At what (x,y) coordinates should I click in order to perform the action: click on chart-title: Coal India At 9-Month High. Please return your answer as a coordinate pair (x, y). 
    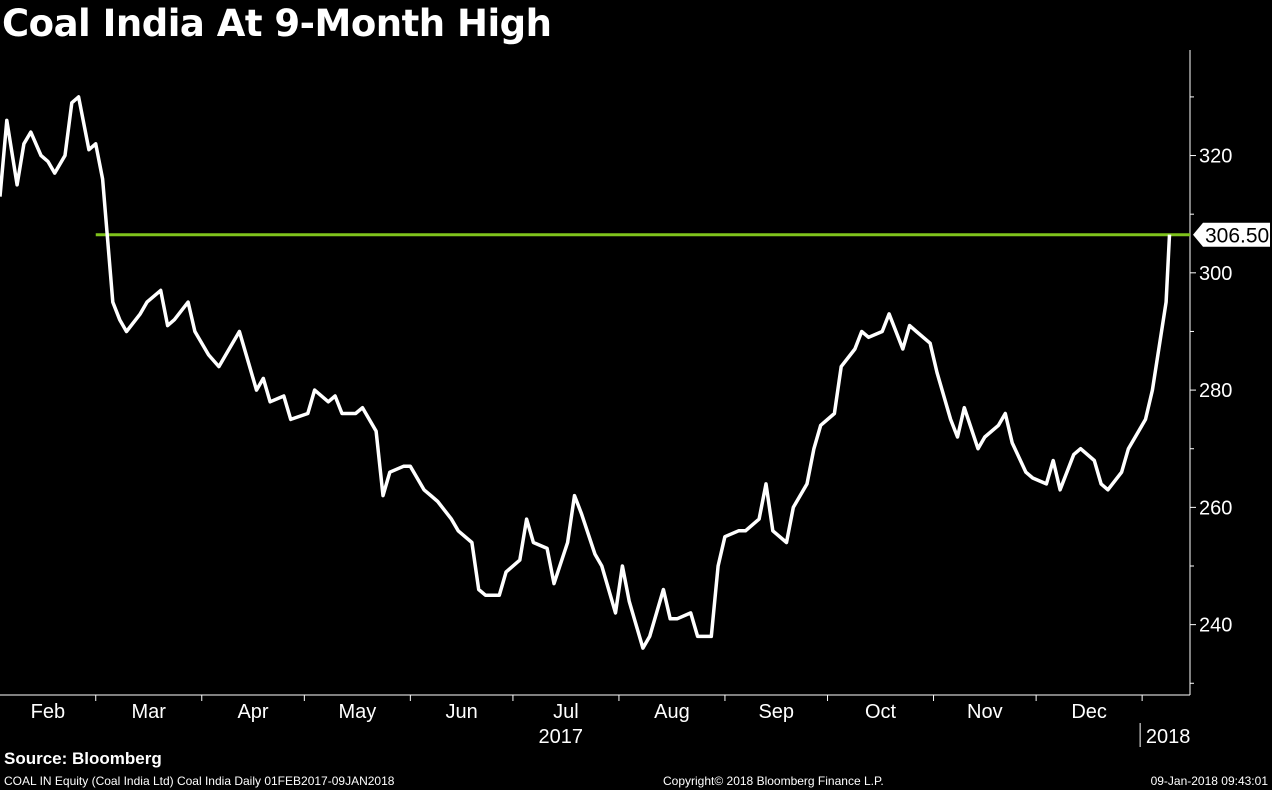
    Looking at the image, I should click on (277, 23).